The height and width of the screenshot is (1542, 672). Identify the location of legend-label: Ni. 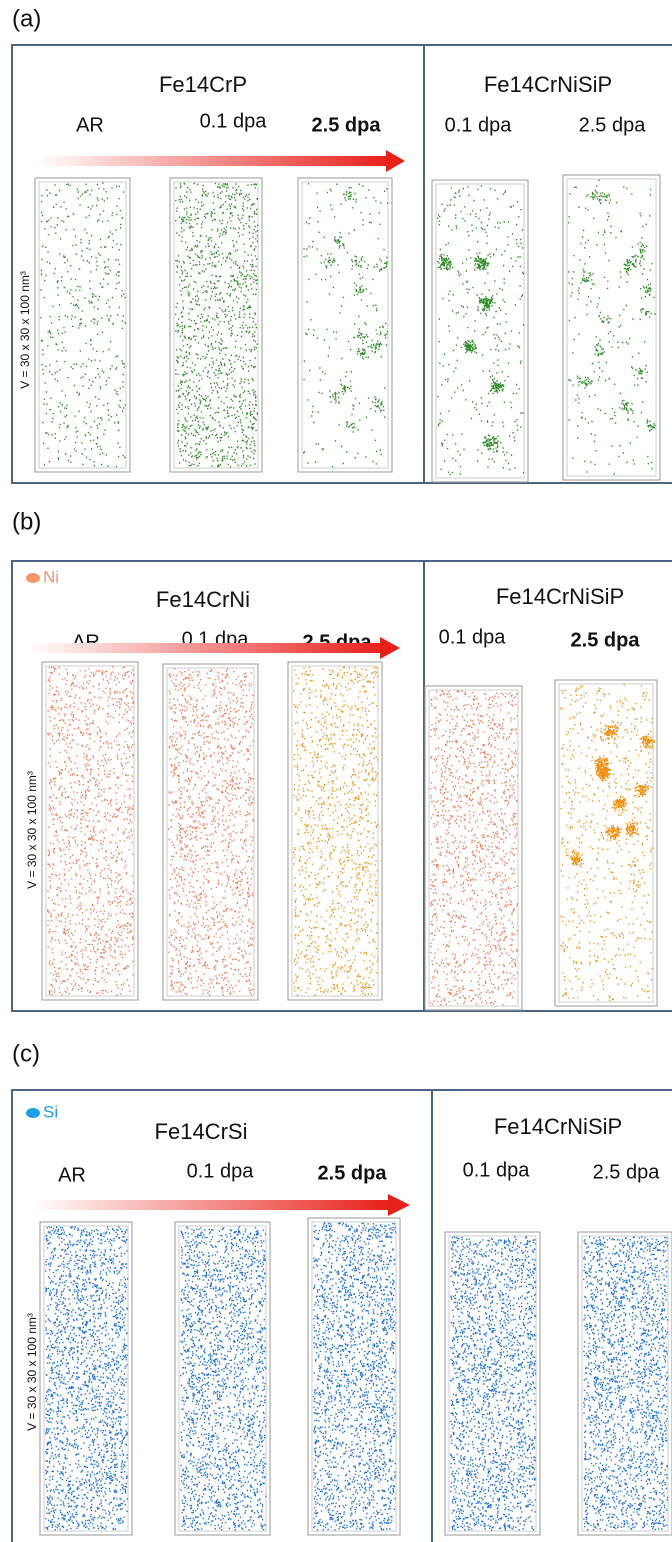
(51, 576).